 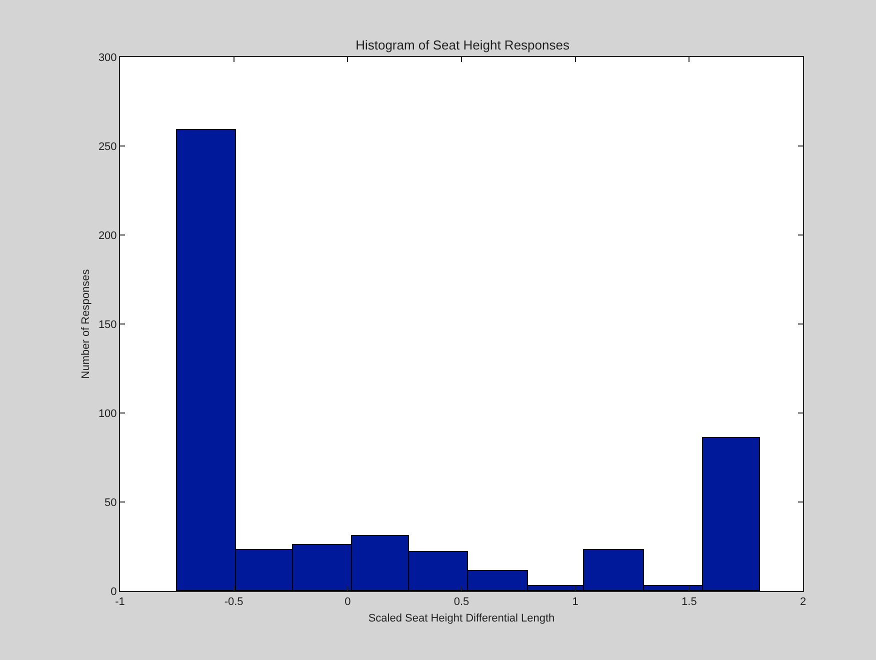 What do you see at coordinates (113, 592) in the screenshot?
I see `y-tick-label: 0` at bounding box center [113, 592].